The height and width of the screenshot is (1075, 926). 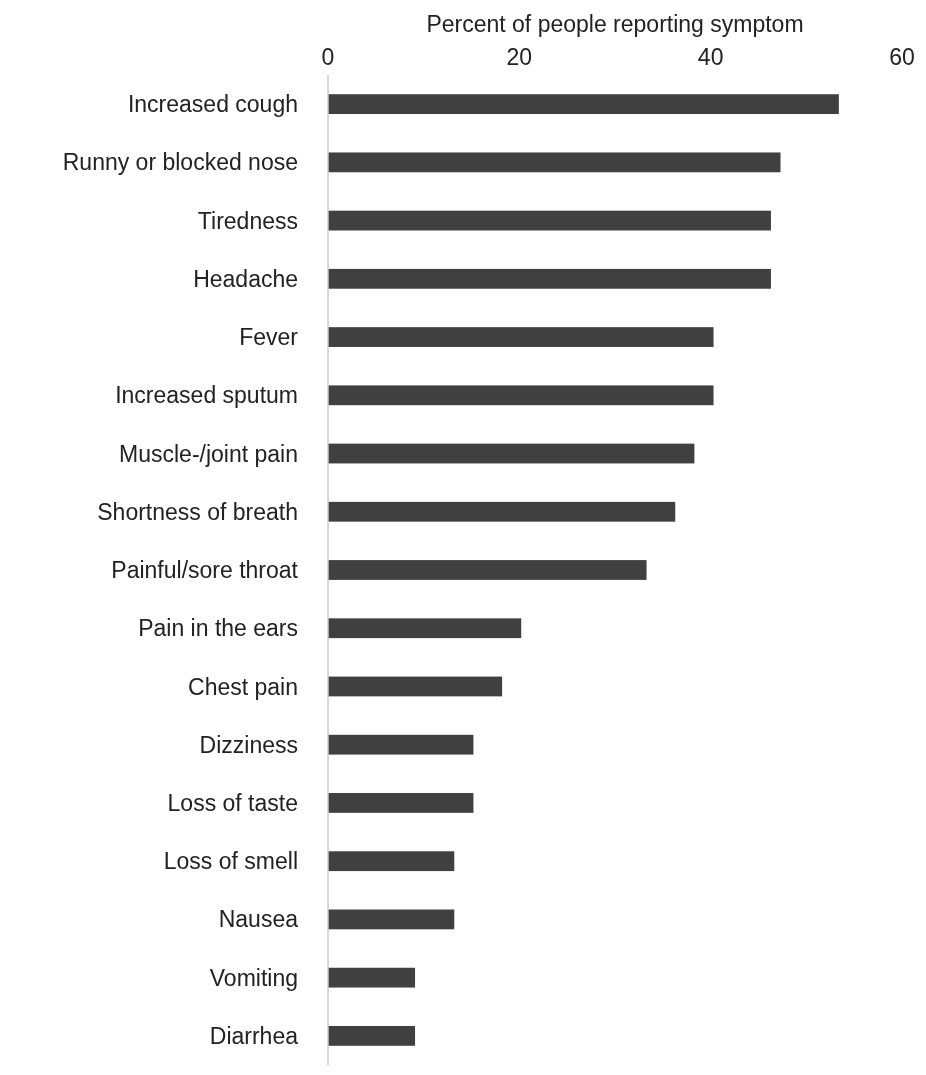 What do you see at coordinates (205, 570) in the screenshot?
I see `y-tick-label: Painful/sore throat` at bounding box center [205, 570].